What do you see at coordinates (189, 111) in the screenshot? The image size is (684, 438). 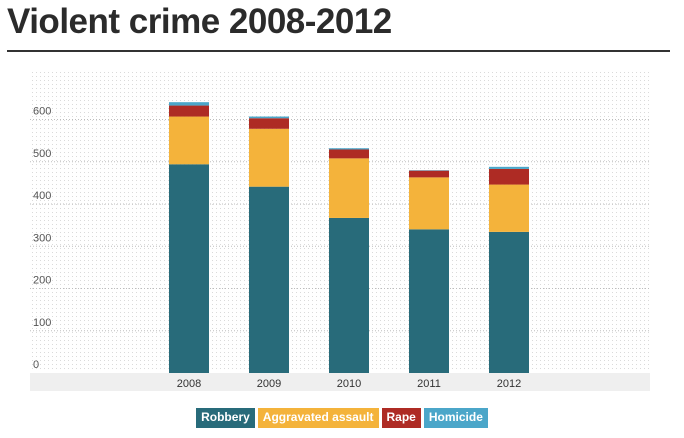 I see `bar-2008-rape` at bounding box center [189, 111].